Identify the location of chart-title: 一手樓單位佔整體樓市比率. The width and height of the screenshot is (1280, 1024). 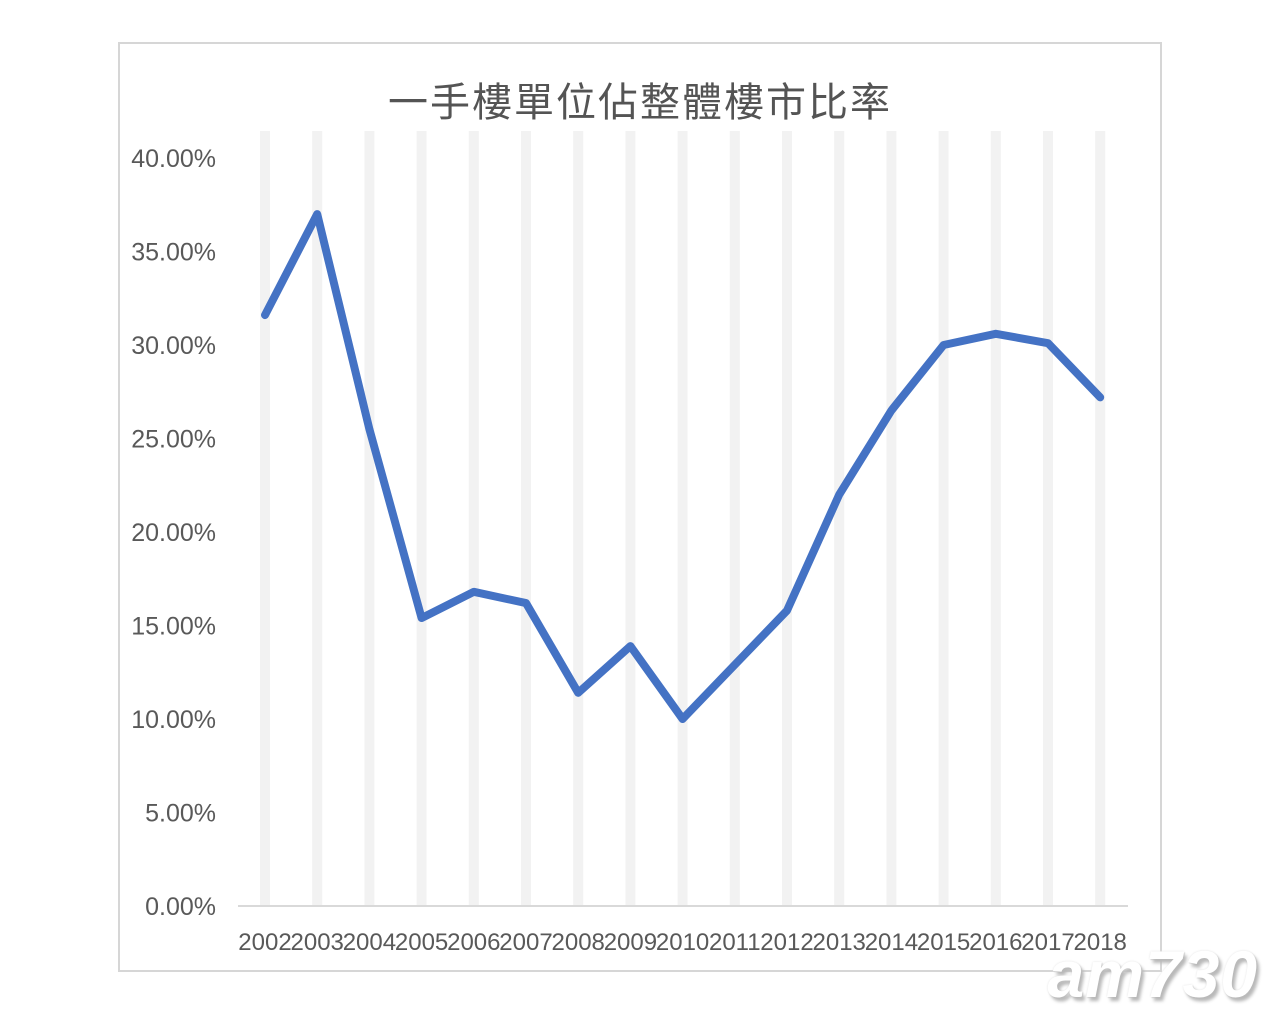
(640, 102).